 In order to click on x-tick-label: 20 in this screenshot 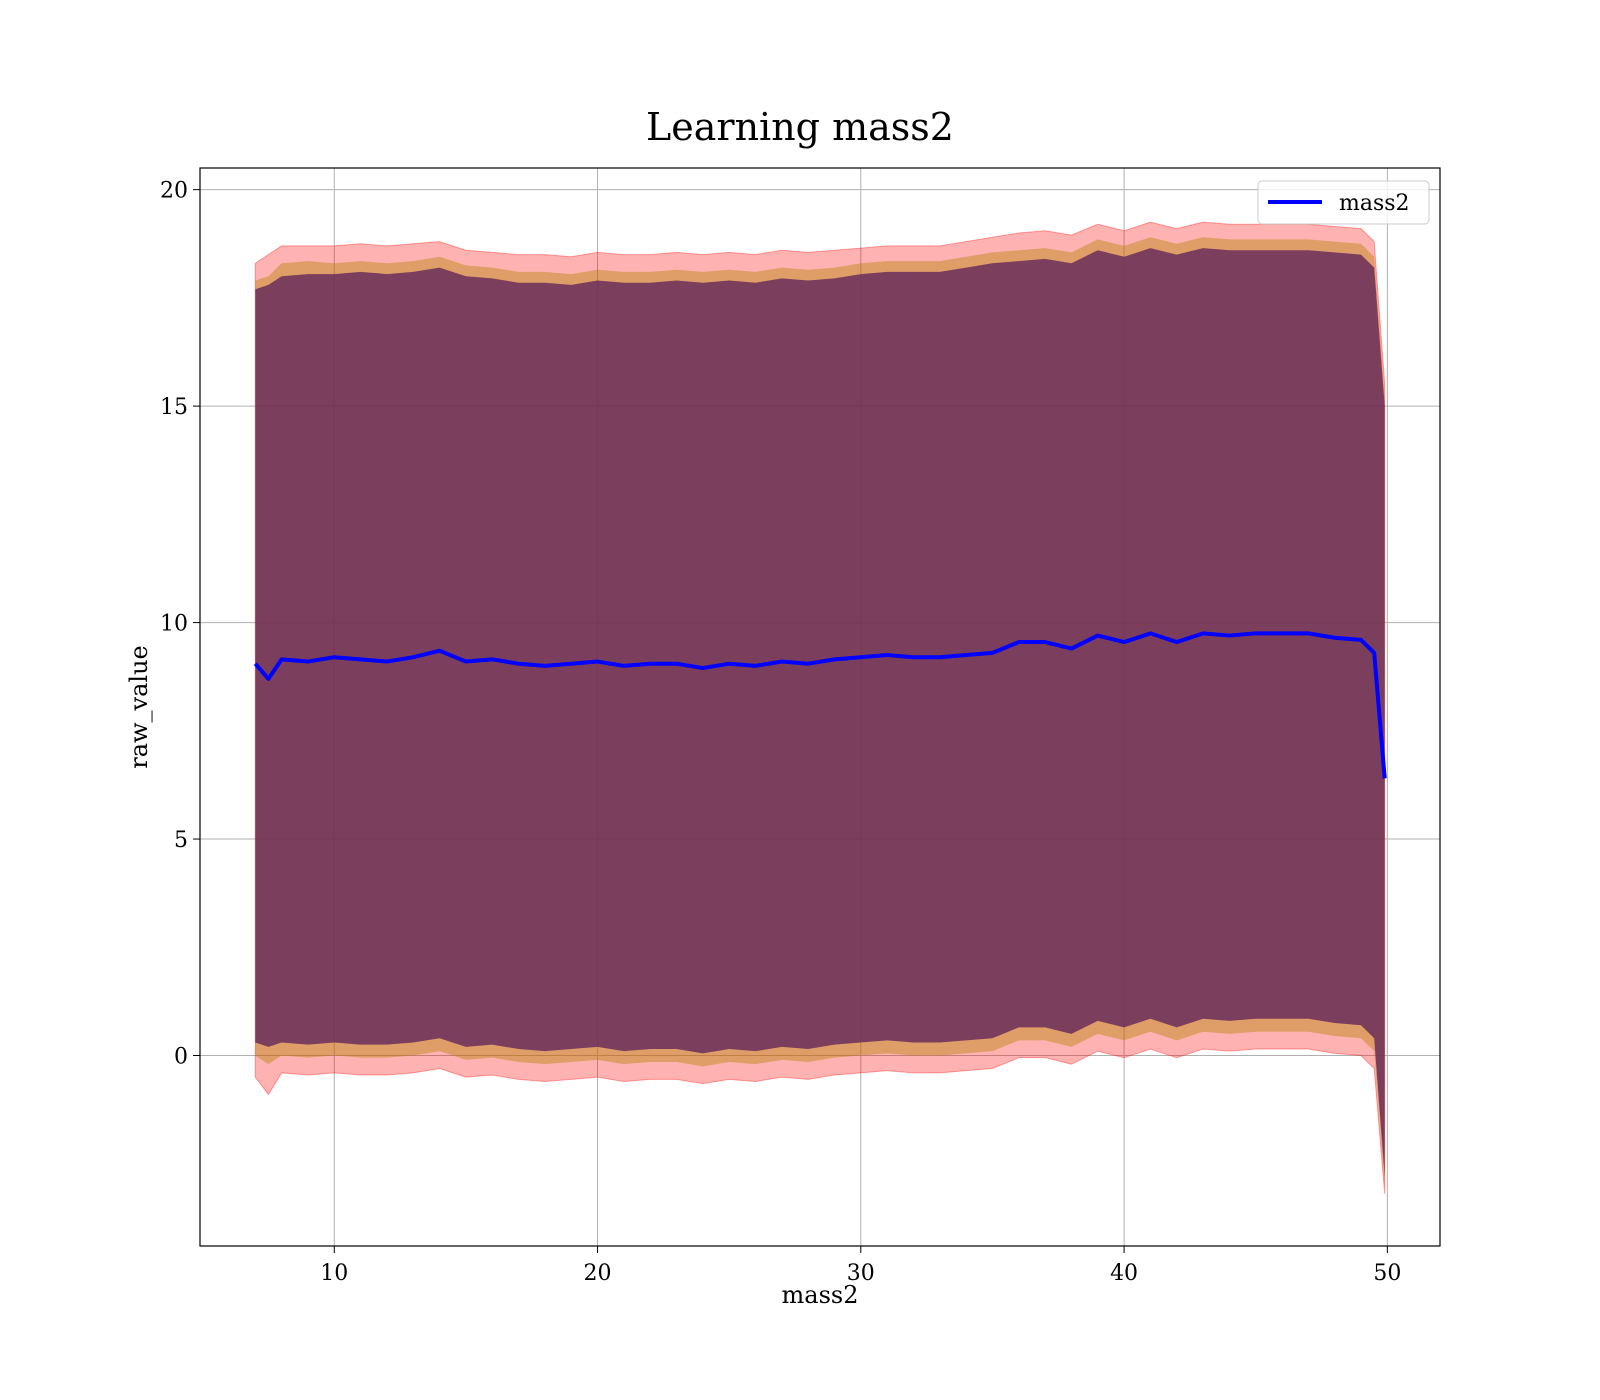, I will do `click(598, 1273)`.